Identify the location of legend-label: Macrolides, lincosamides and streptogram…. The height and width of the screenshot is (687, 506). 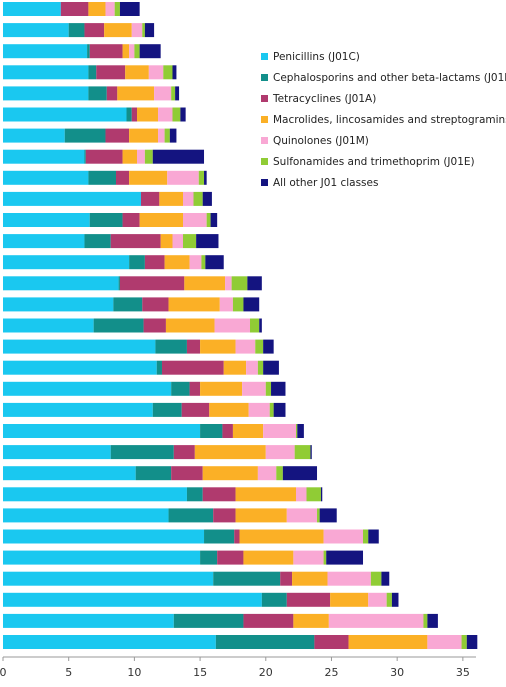
(389, 120).